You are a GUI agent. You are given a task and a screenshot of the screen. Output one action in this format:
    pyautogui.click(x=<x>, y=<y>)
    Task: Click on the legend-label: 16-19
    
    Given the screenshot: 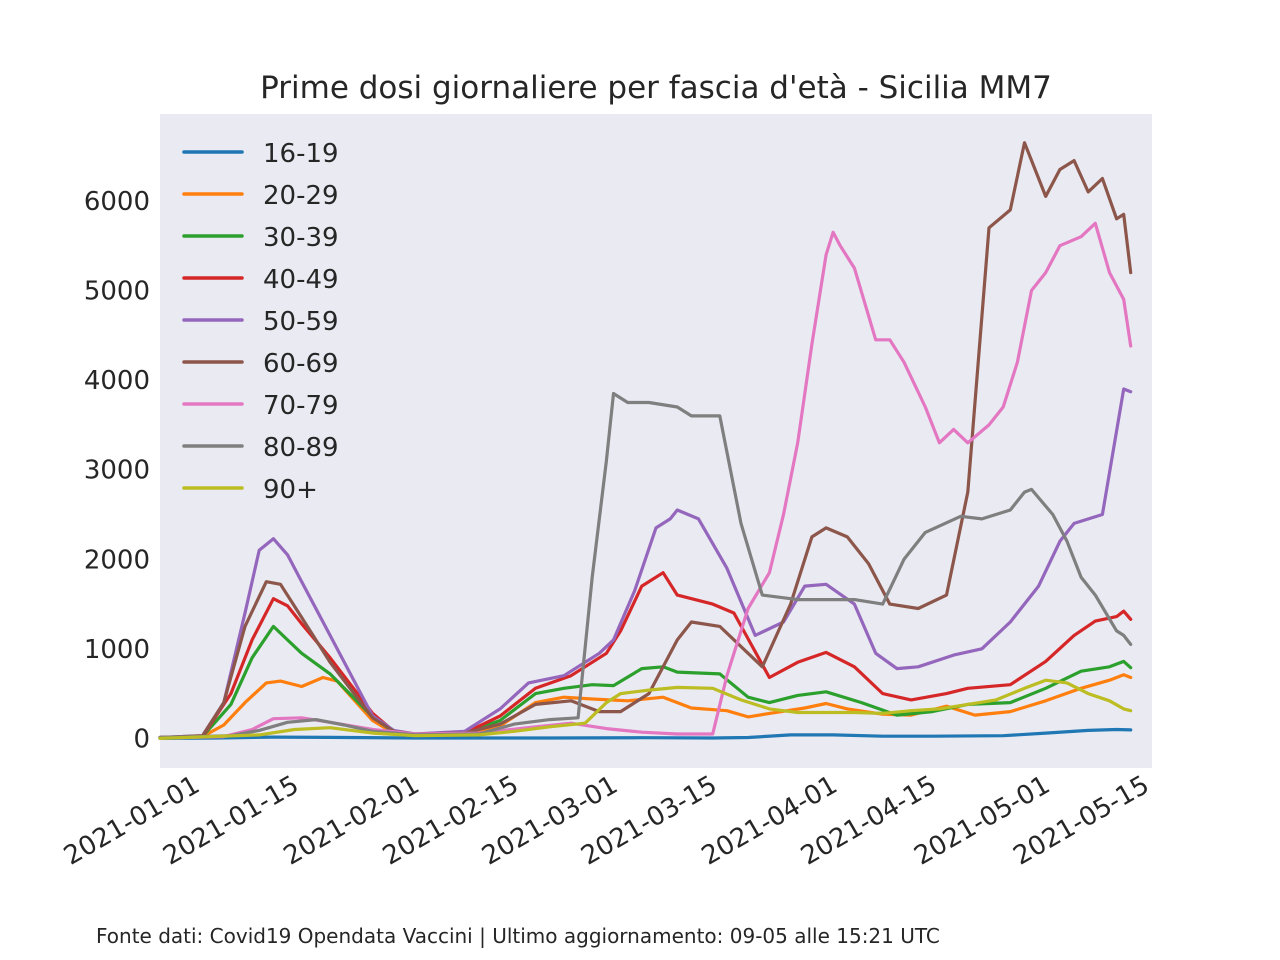 What is the action you would take?
    pyautogui.click(x=301, y=154)
    